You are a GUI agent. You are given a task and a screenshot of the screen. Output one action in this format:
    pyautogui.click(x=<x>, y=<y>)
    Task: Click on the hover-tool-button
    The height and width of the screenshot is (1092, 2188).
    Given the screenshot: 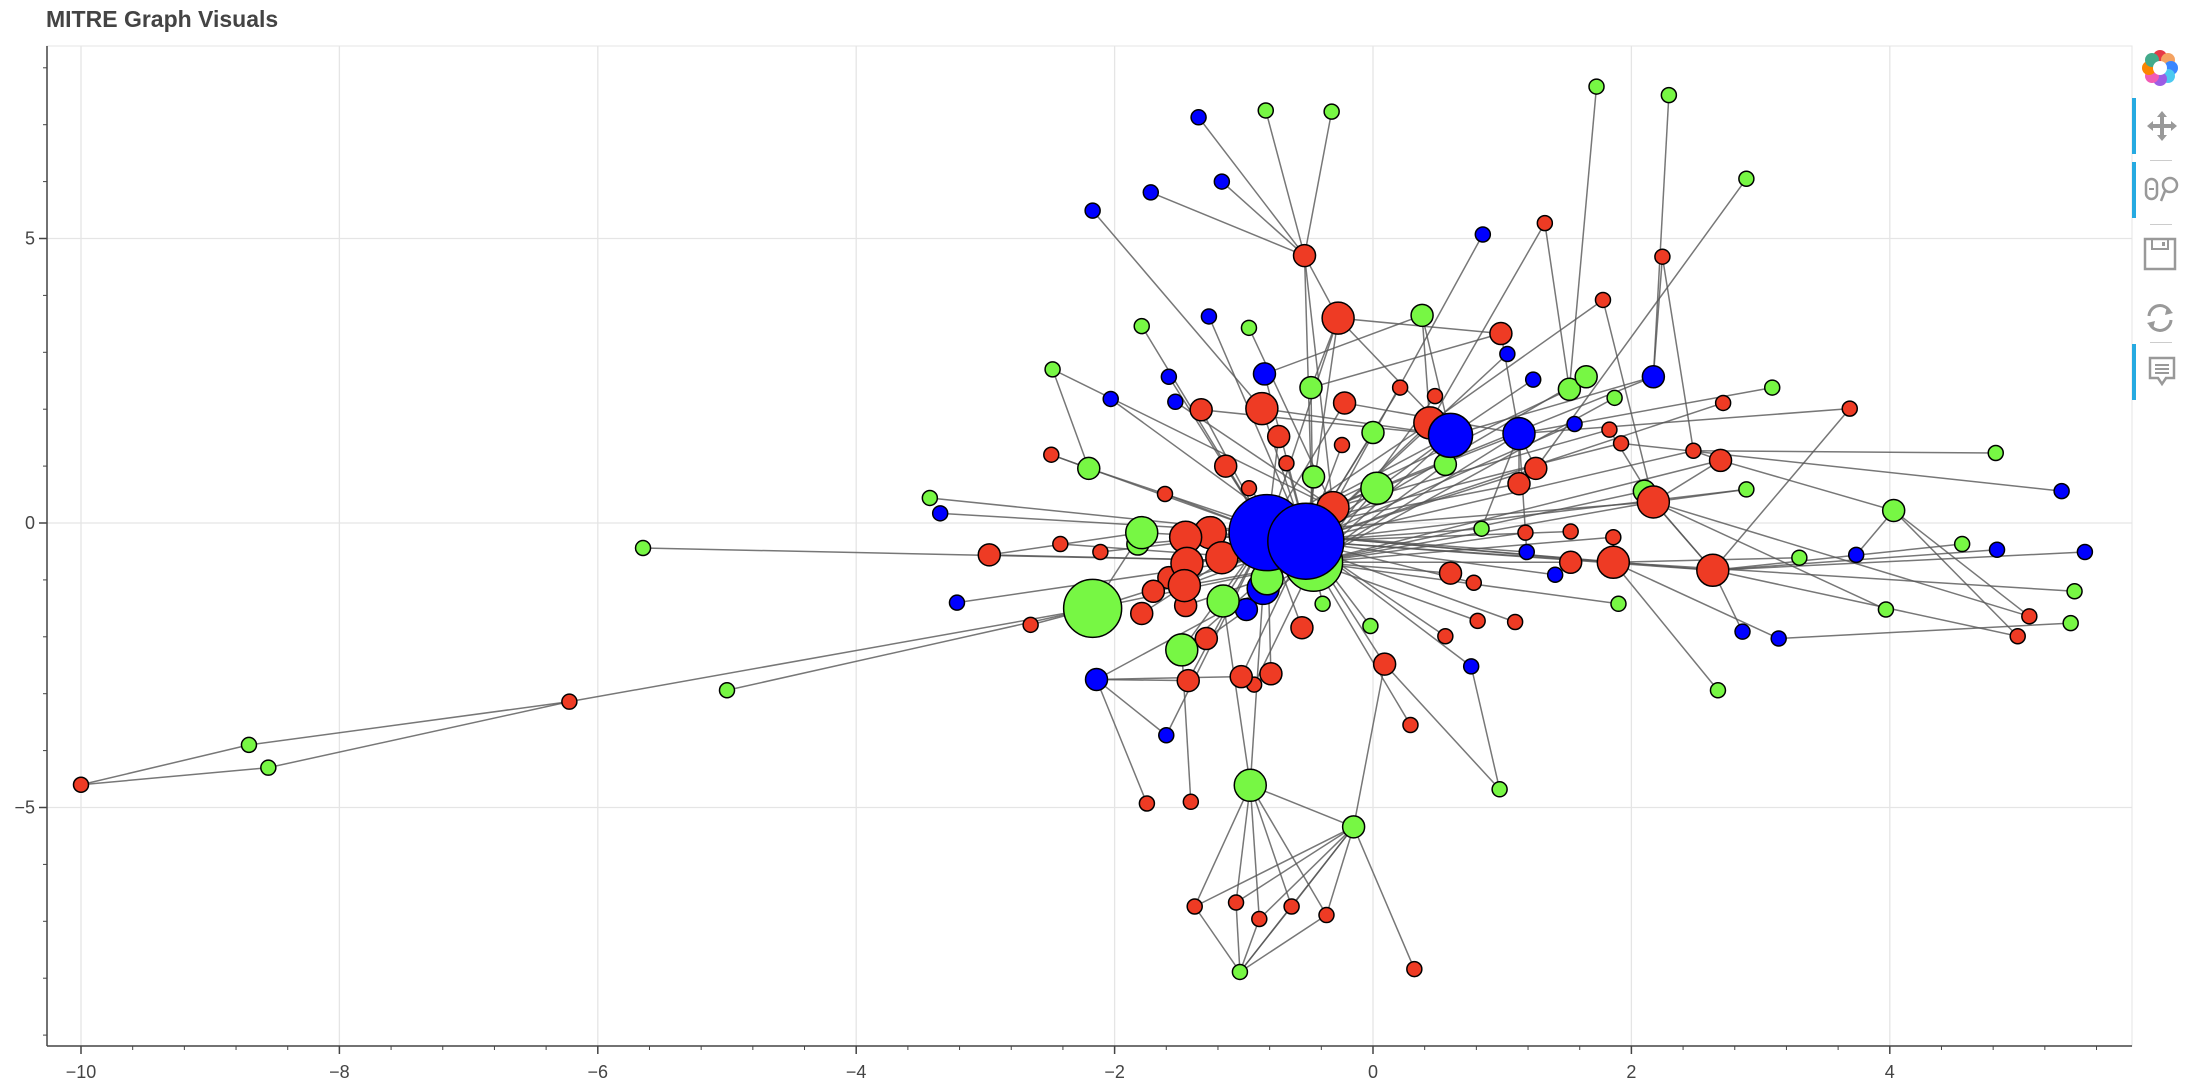 What is the action you would take?
    pyautogui.click(x=2160, y=372)
    